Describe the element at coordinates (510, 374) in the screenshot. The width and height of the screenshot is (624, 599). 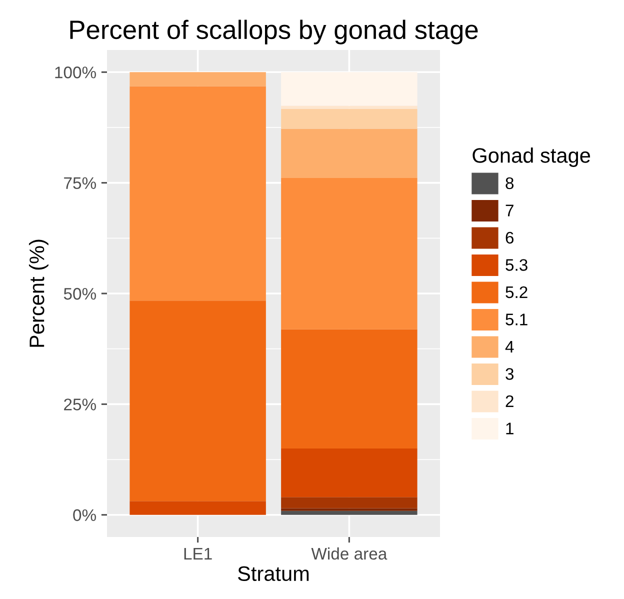
I see `legend-label: 3` at that location.